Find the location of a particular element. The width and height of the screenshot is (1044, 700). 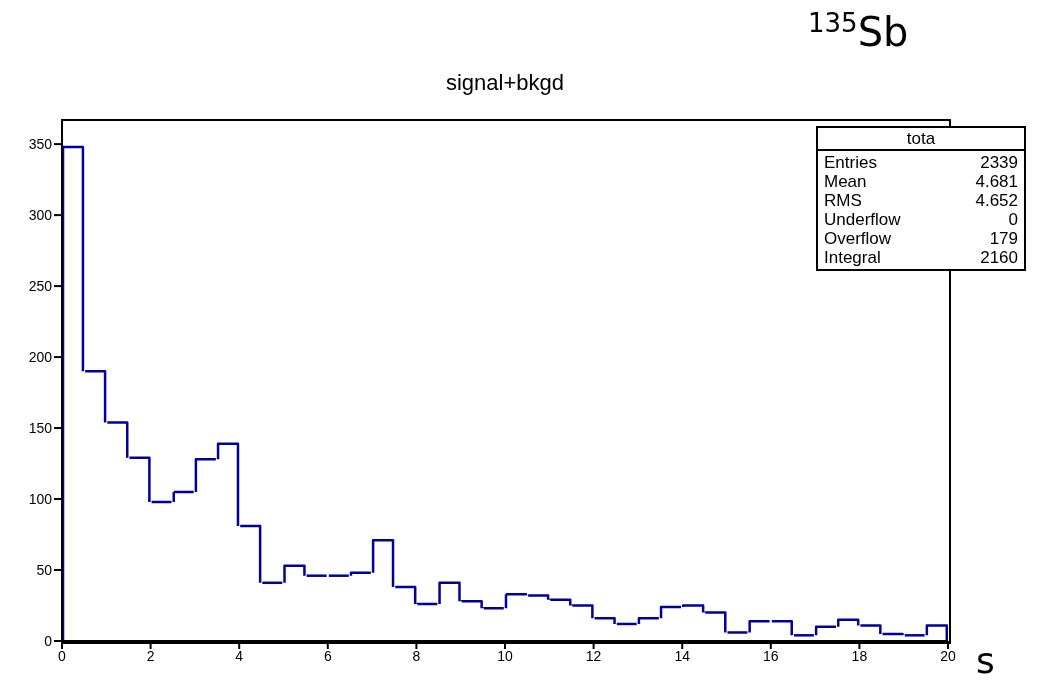

text: Overflow 179 is located at coordinates (921, 238).